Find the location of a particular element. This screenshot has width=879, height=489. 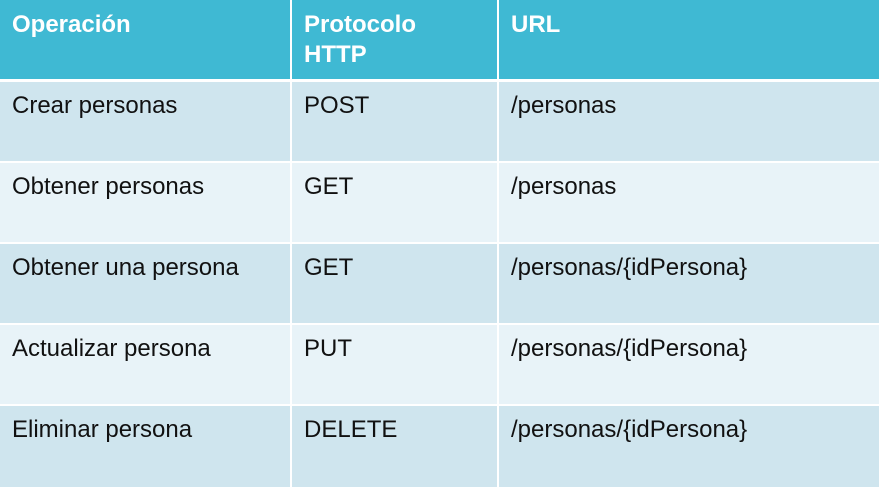

table-row-protocol: POST is located at coordinates (395, 122).